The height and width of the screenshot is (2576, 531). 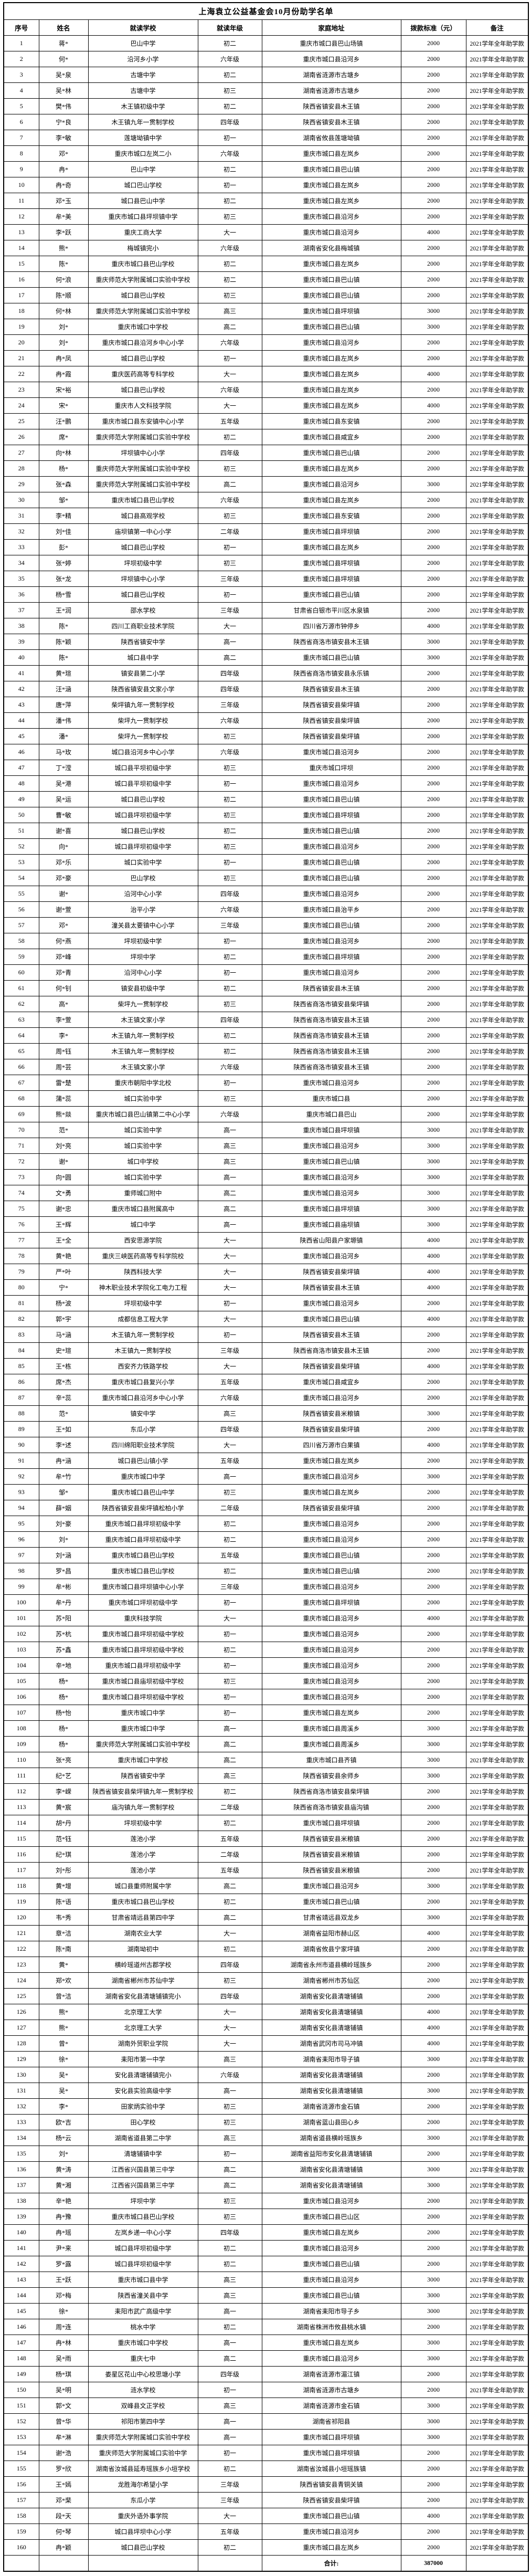 I want to click on cell-school: 重庆市城口县沿河乡中心小学, so click(x=143, y=1398).